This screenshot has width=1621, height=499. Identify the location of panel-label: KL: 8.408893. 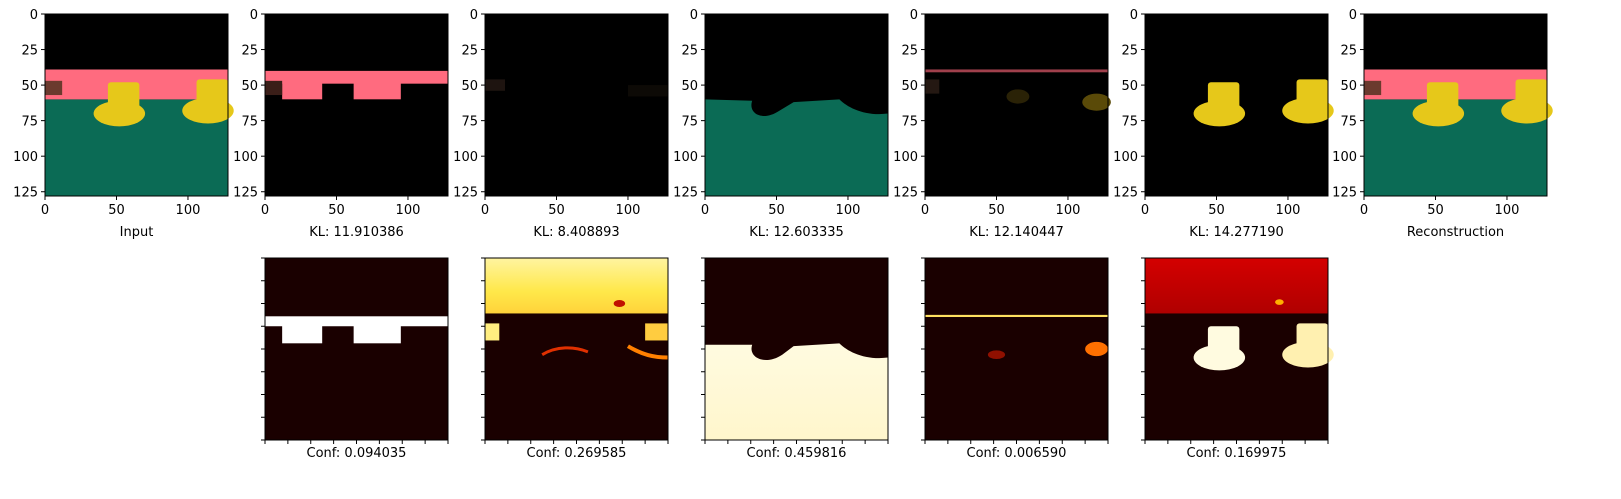
(576, 232).